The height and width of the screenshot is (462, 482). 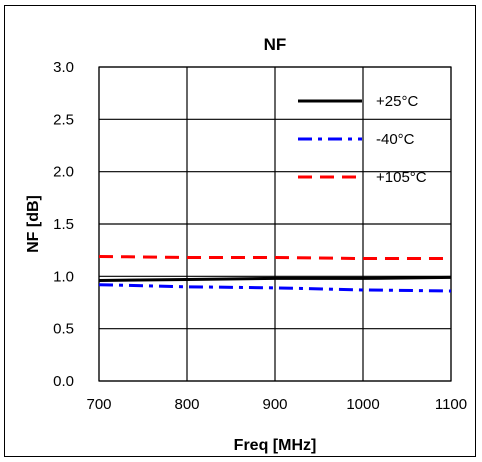 I want to click on x-tick-label-3: 1000, so click(x=362, y=404).